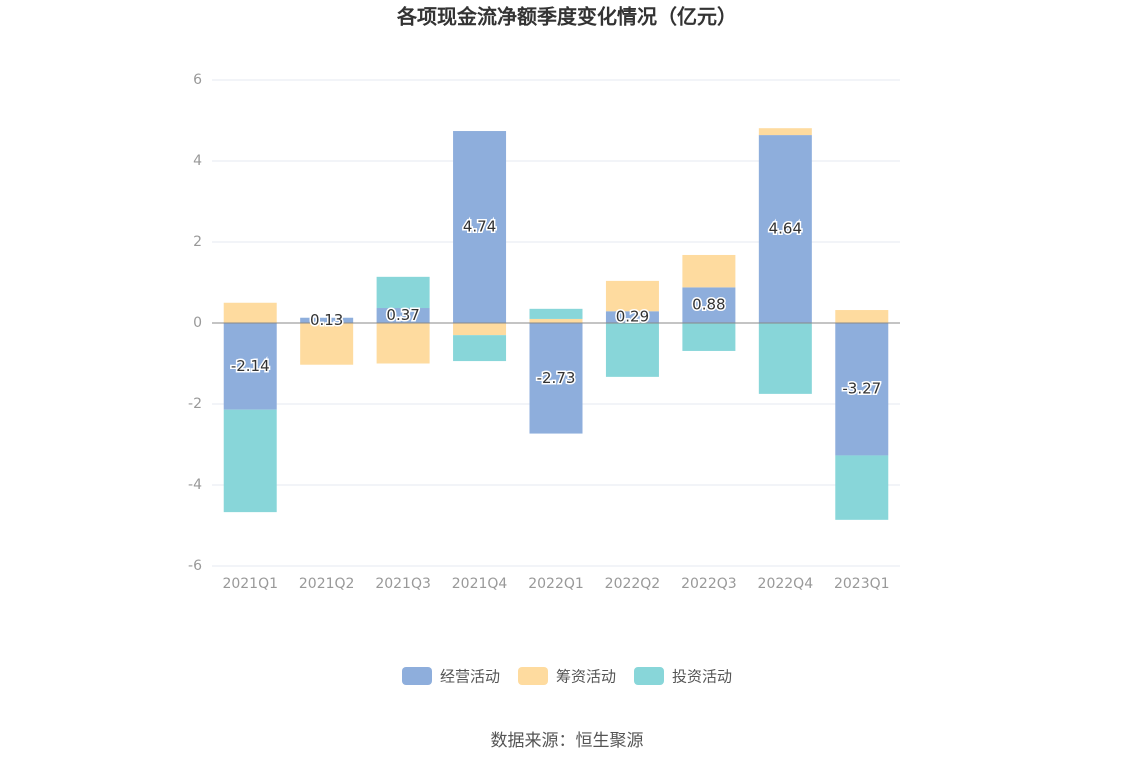  I want to click on data-label: 4.74, so click(479, 227).